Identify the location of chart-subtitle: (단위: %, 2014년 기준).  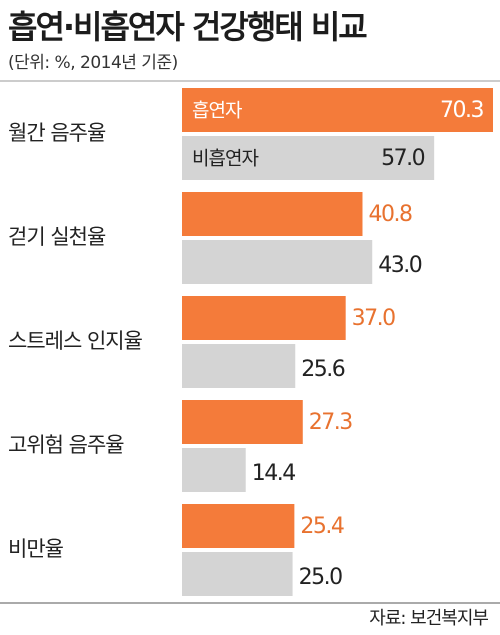
(93, 63).